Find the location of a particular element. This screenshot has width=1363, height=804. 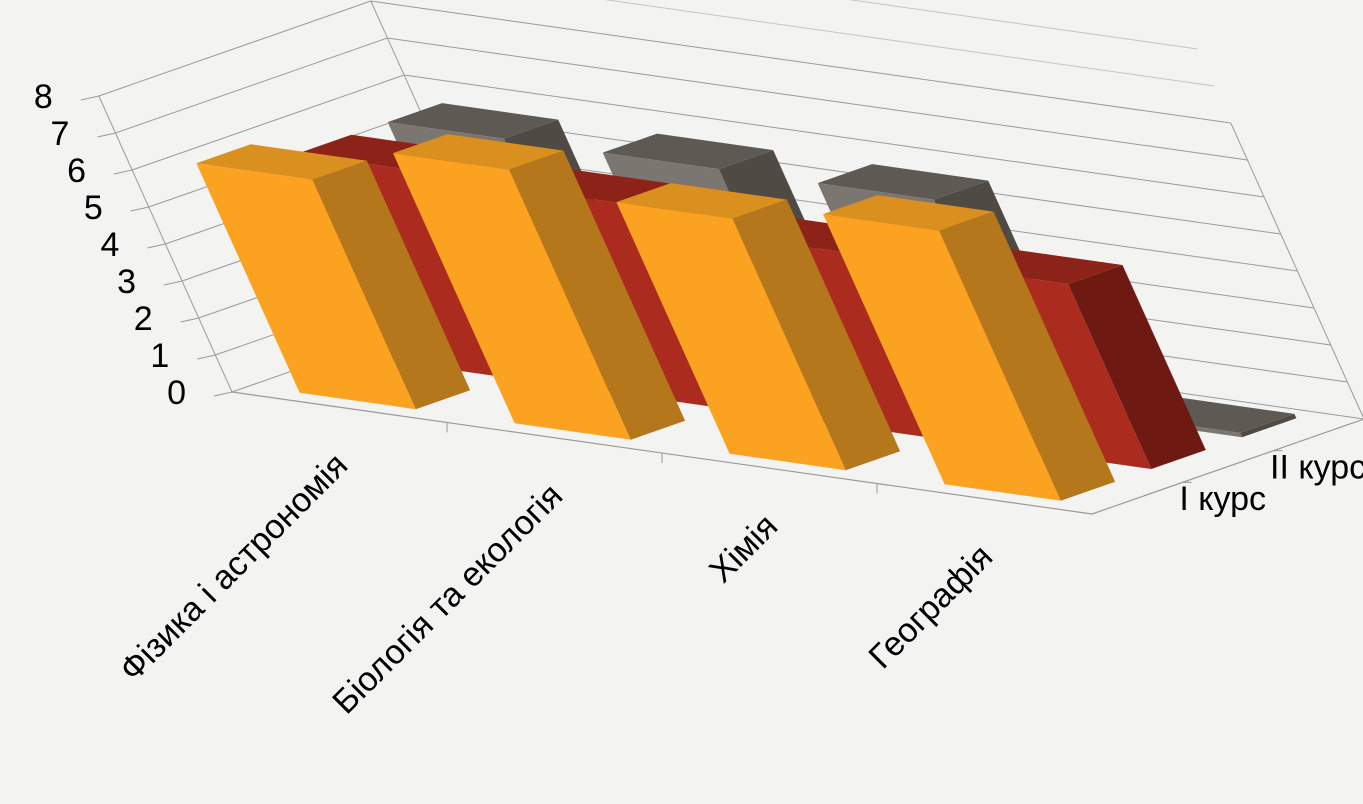

y-tick-label: 6 is located at coordinates (76, 171).